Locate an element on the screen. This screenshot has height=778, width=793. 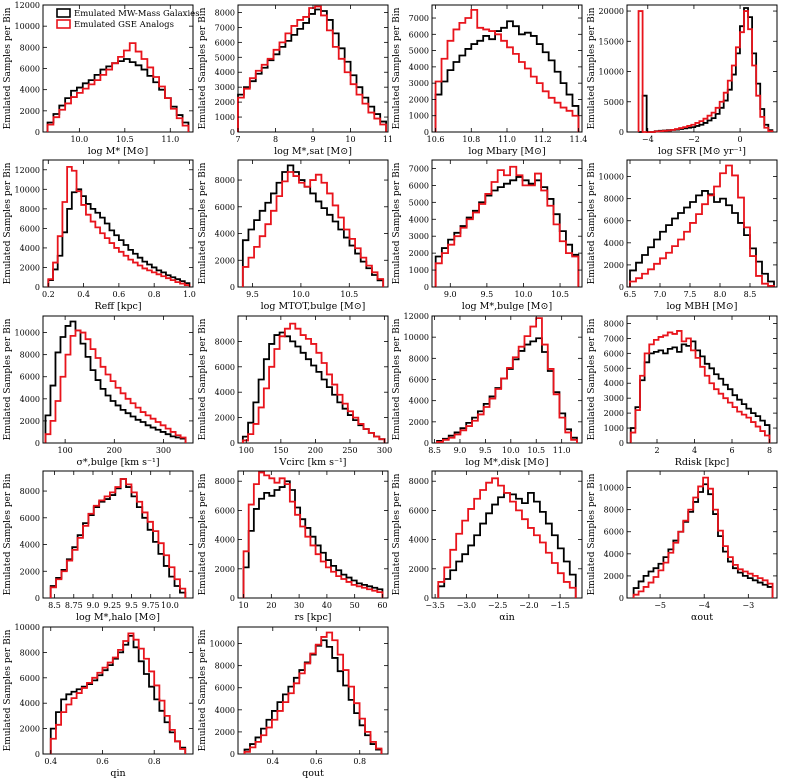
x-tick-label: 20 is located at coordinates (271, 605).